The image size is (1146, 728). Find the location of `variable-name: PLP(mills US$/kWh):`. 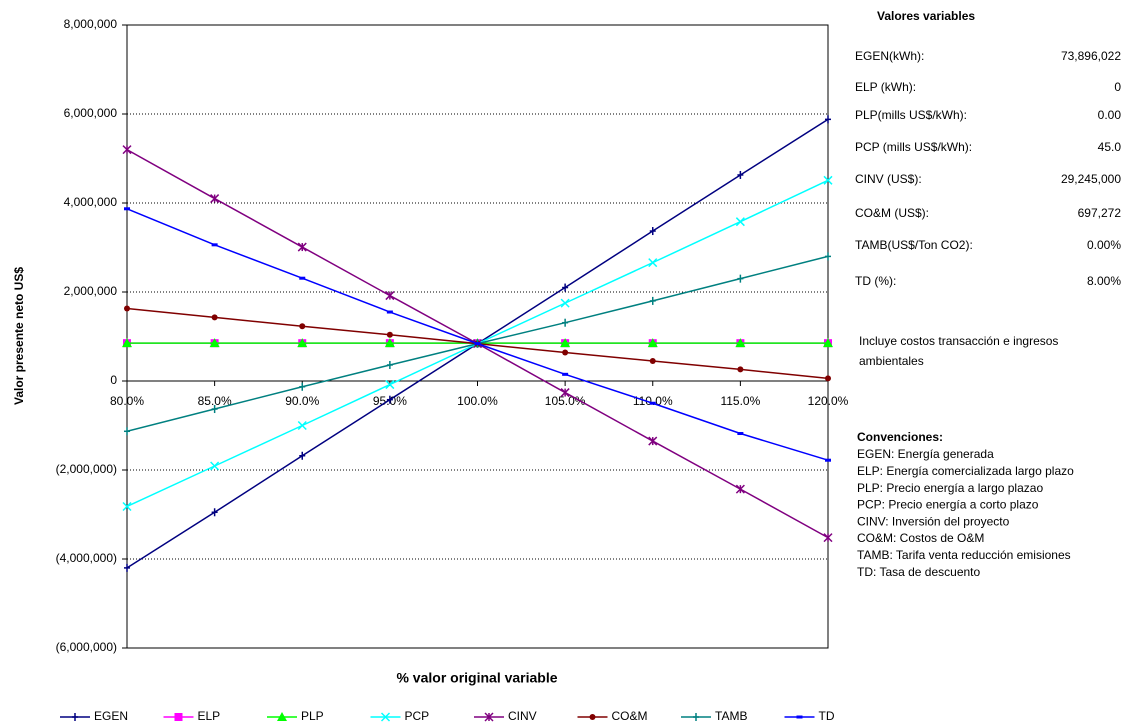

variable-name: PLP(mills US$/kWh): is located at coordinates (911, 115).